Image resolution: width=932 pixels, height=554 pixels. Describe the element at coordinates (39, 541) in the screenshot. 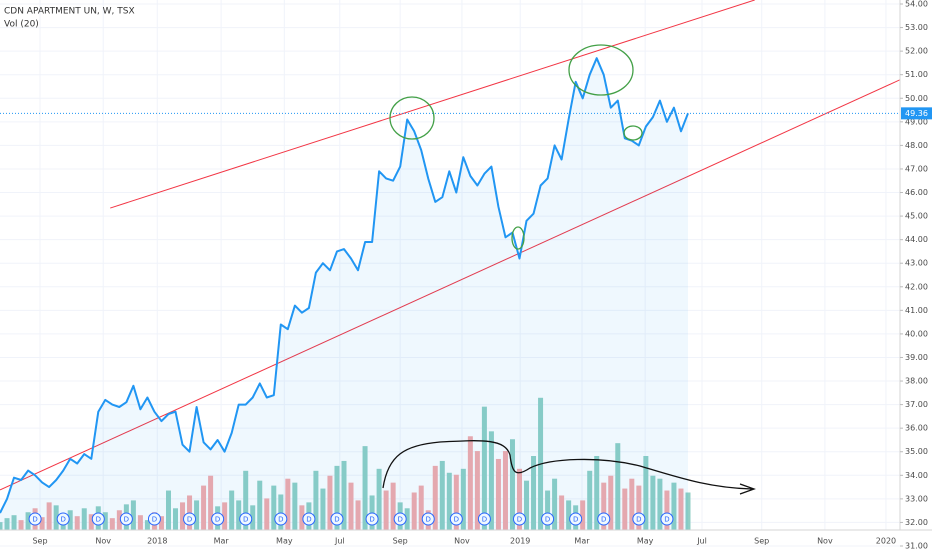

I see `x-tick-label: Sep` at that location.